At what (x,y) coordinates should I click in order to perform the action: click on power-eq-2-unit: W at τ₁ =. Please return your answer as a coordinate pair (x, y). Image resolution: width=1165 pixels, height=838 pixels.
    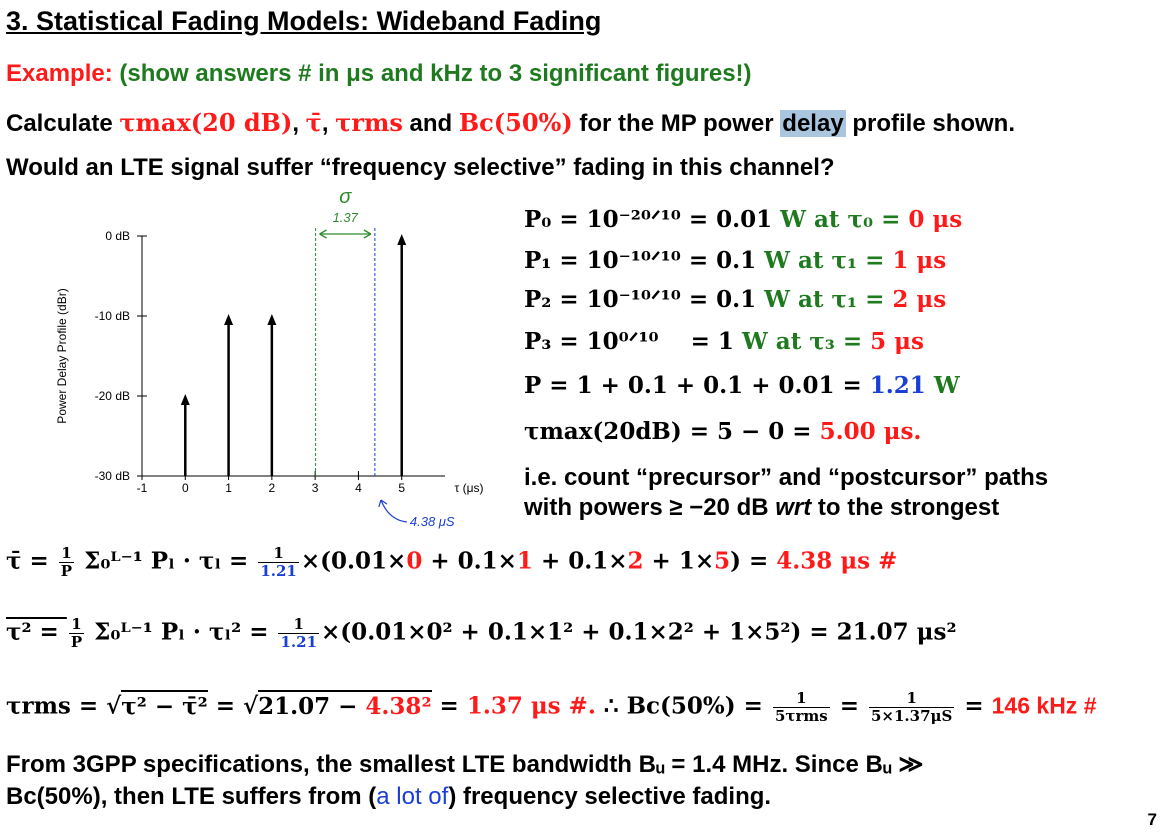
    Looking at the image, I should click on (824, 299).